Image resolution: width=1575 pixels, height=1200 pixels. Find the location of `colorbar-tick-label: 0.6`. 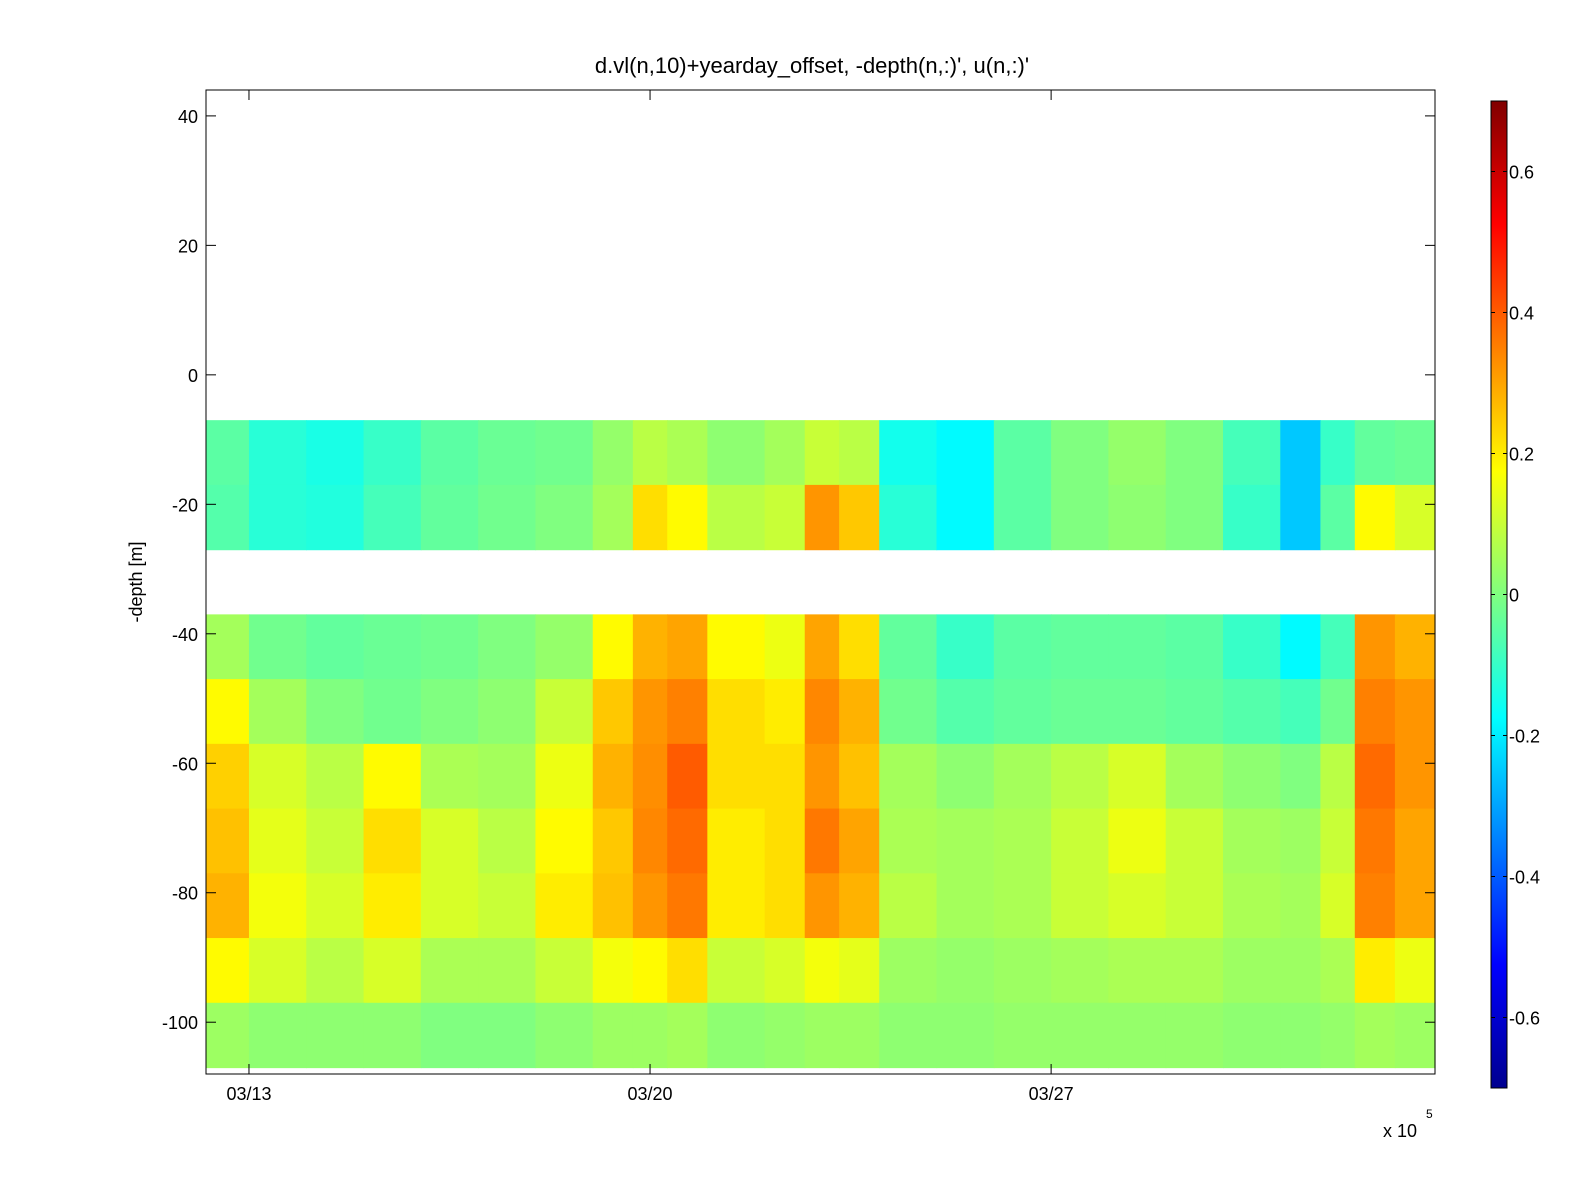

colorbar-tick-label: 0.6 is located at coordinates (1521, 173).